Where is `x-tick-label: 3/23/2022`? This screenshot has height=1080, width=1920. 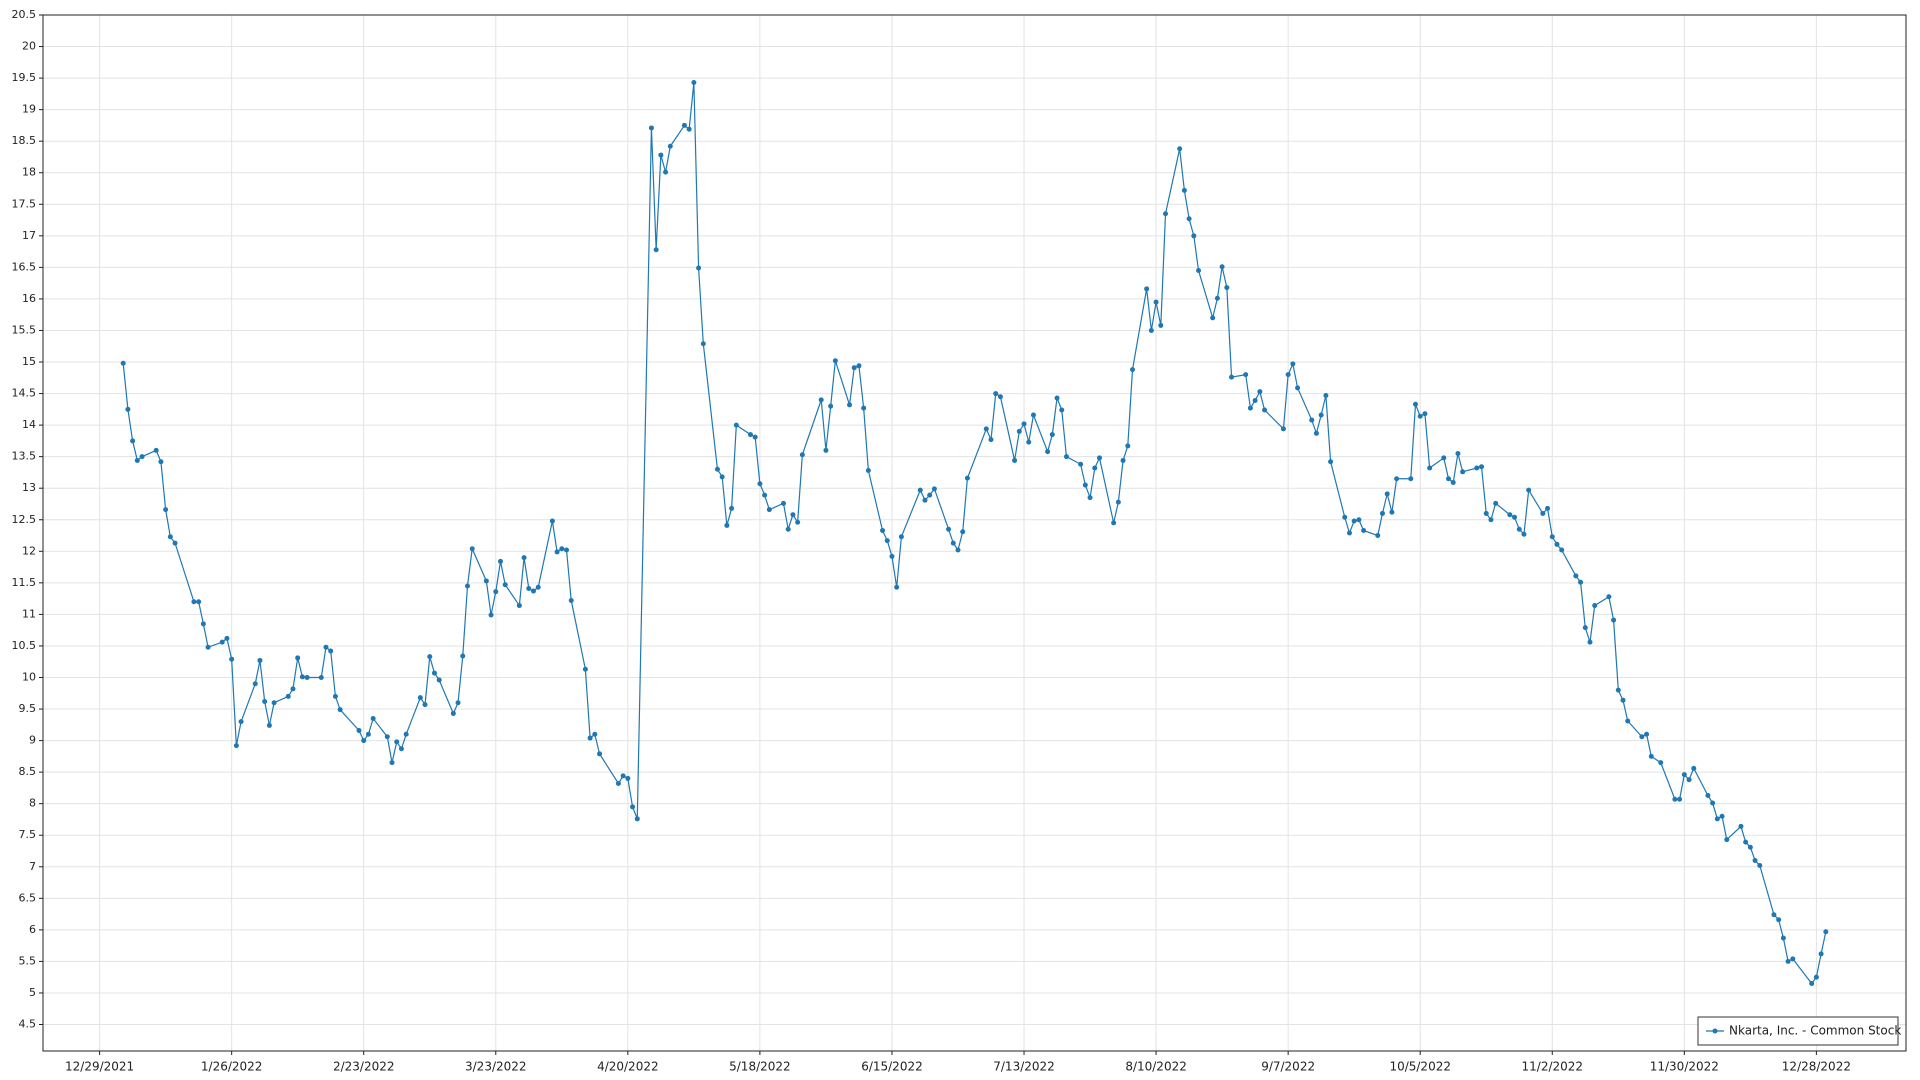 x-tick-label: 3/23/2022 is located at coordinates (496, 1067).